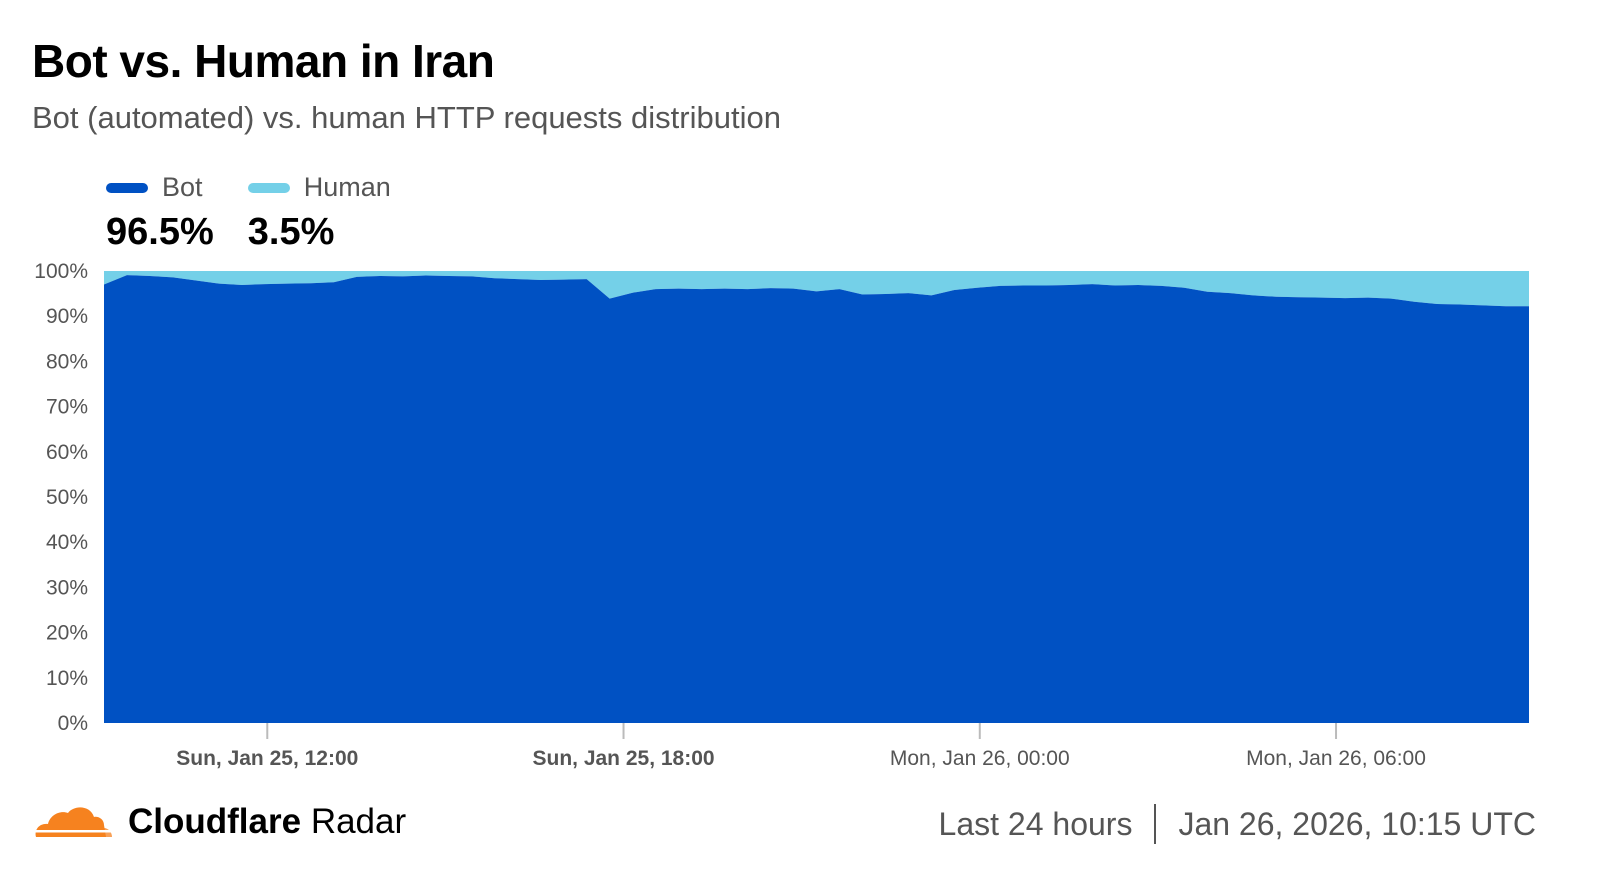 Image resolution: width=1600 pixels, height=892 pixels. Describe the element at coordinates (215, 821) in the screenshot. I see `brand-name-bold: Cloudflare` at that location.